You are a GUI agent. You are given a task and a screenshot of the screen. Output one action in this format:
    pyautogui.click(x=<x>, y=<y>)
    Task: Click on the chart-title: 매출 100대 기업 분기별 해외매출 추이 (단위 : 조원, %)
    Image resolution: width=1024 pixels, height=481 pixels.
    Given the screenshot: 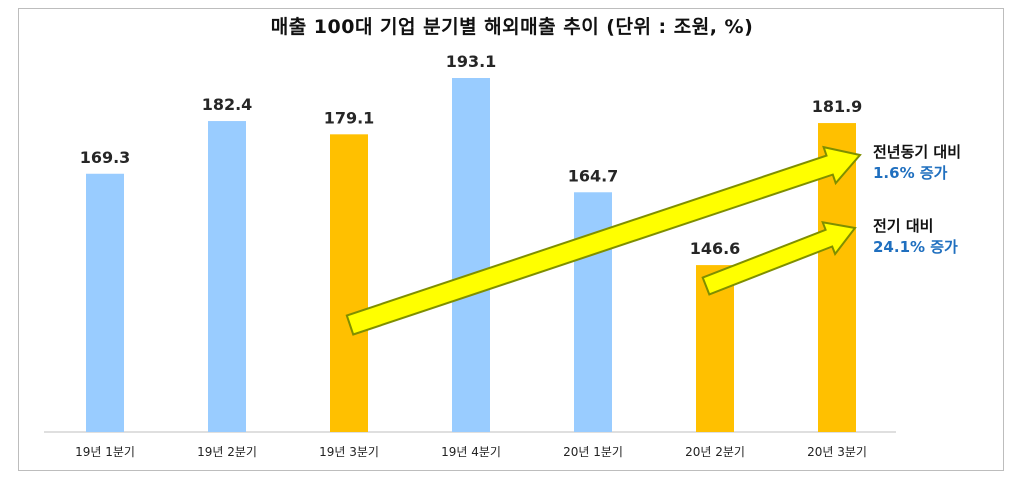 What is the action you would take?
    pyautogui.click(x=512, y=27)
    